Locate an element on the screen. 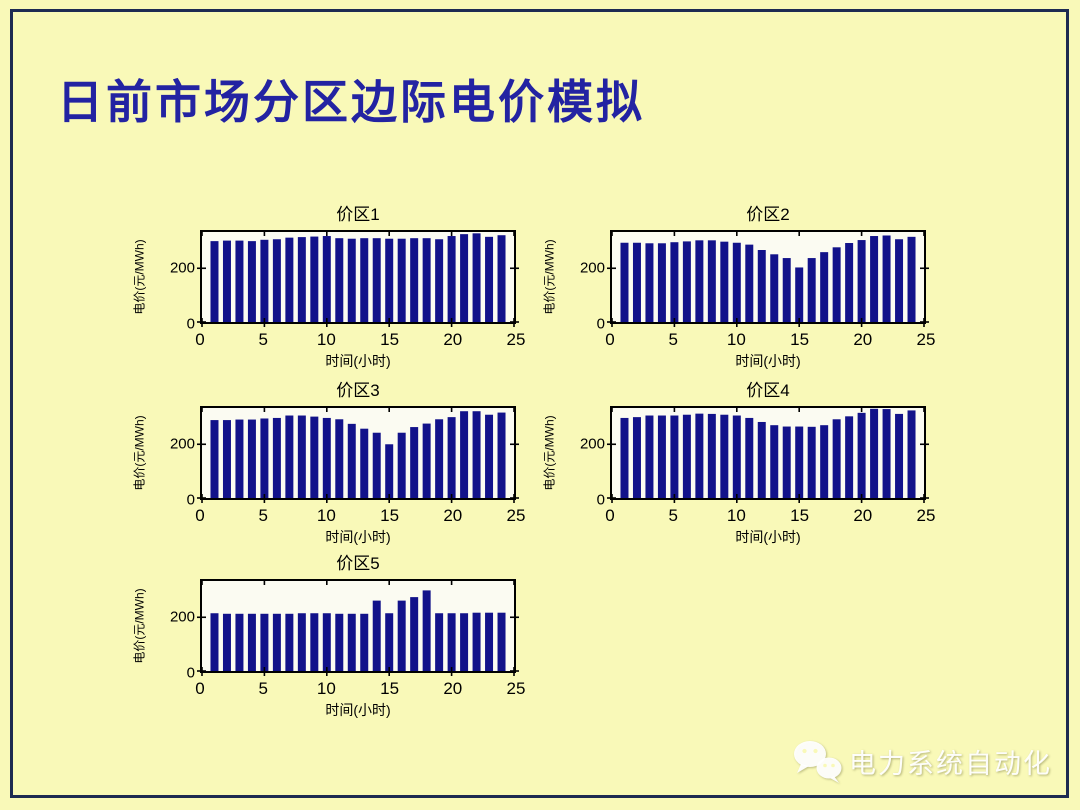 This screenshot has width=1080, height=810. chart-title: 价区4 is located at coordinates (768, 390).